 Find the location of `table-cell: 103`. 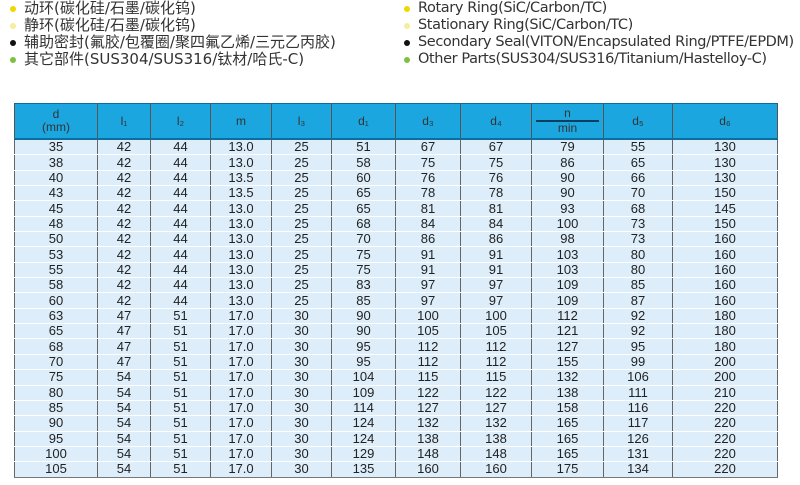

table-cell: 103 is located at coordinates (567, 270).